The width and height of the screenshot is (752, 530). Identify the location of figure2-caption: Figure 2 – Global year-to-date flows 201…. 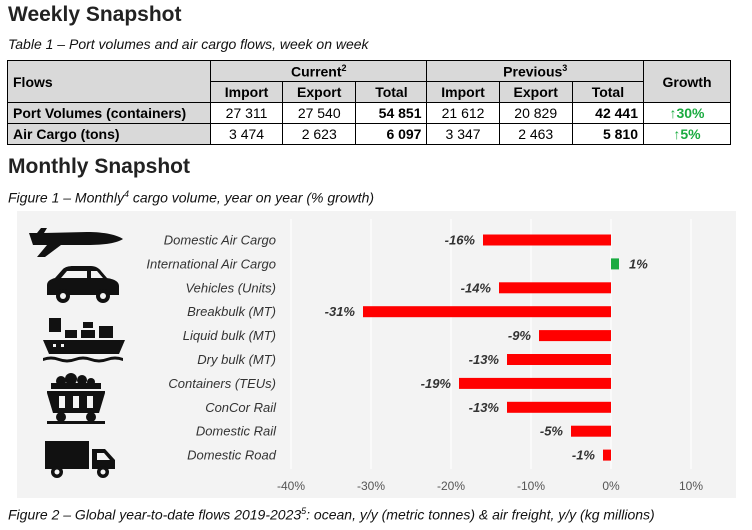
(331, 514).